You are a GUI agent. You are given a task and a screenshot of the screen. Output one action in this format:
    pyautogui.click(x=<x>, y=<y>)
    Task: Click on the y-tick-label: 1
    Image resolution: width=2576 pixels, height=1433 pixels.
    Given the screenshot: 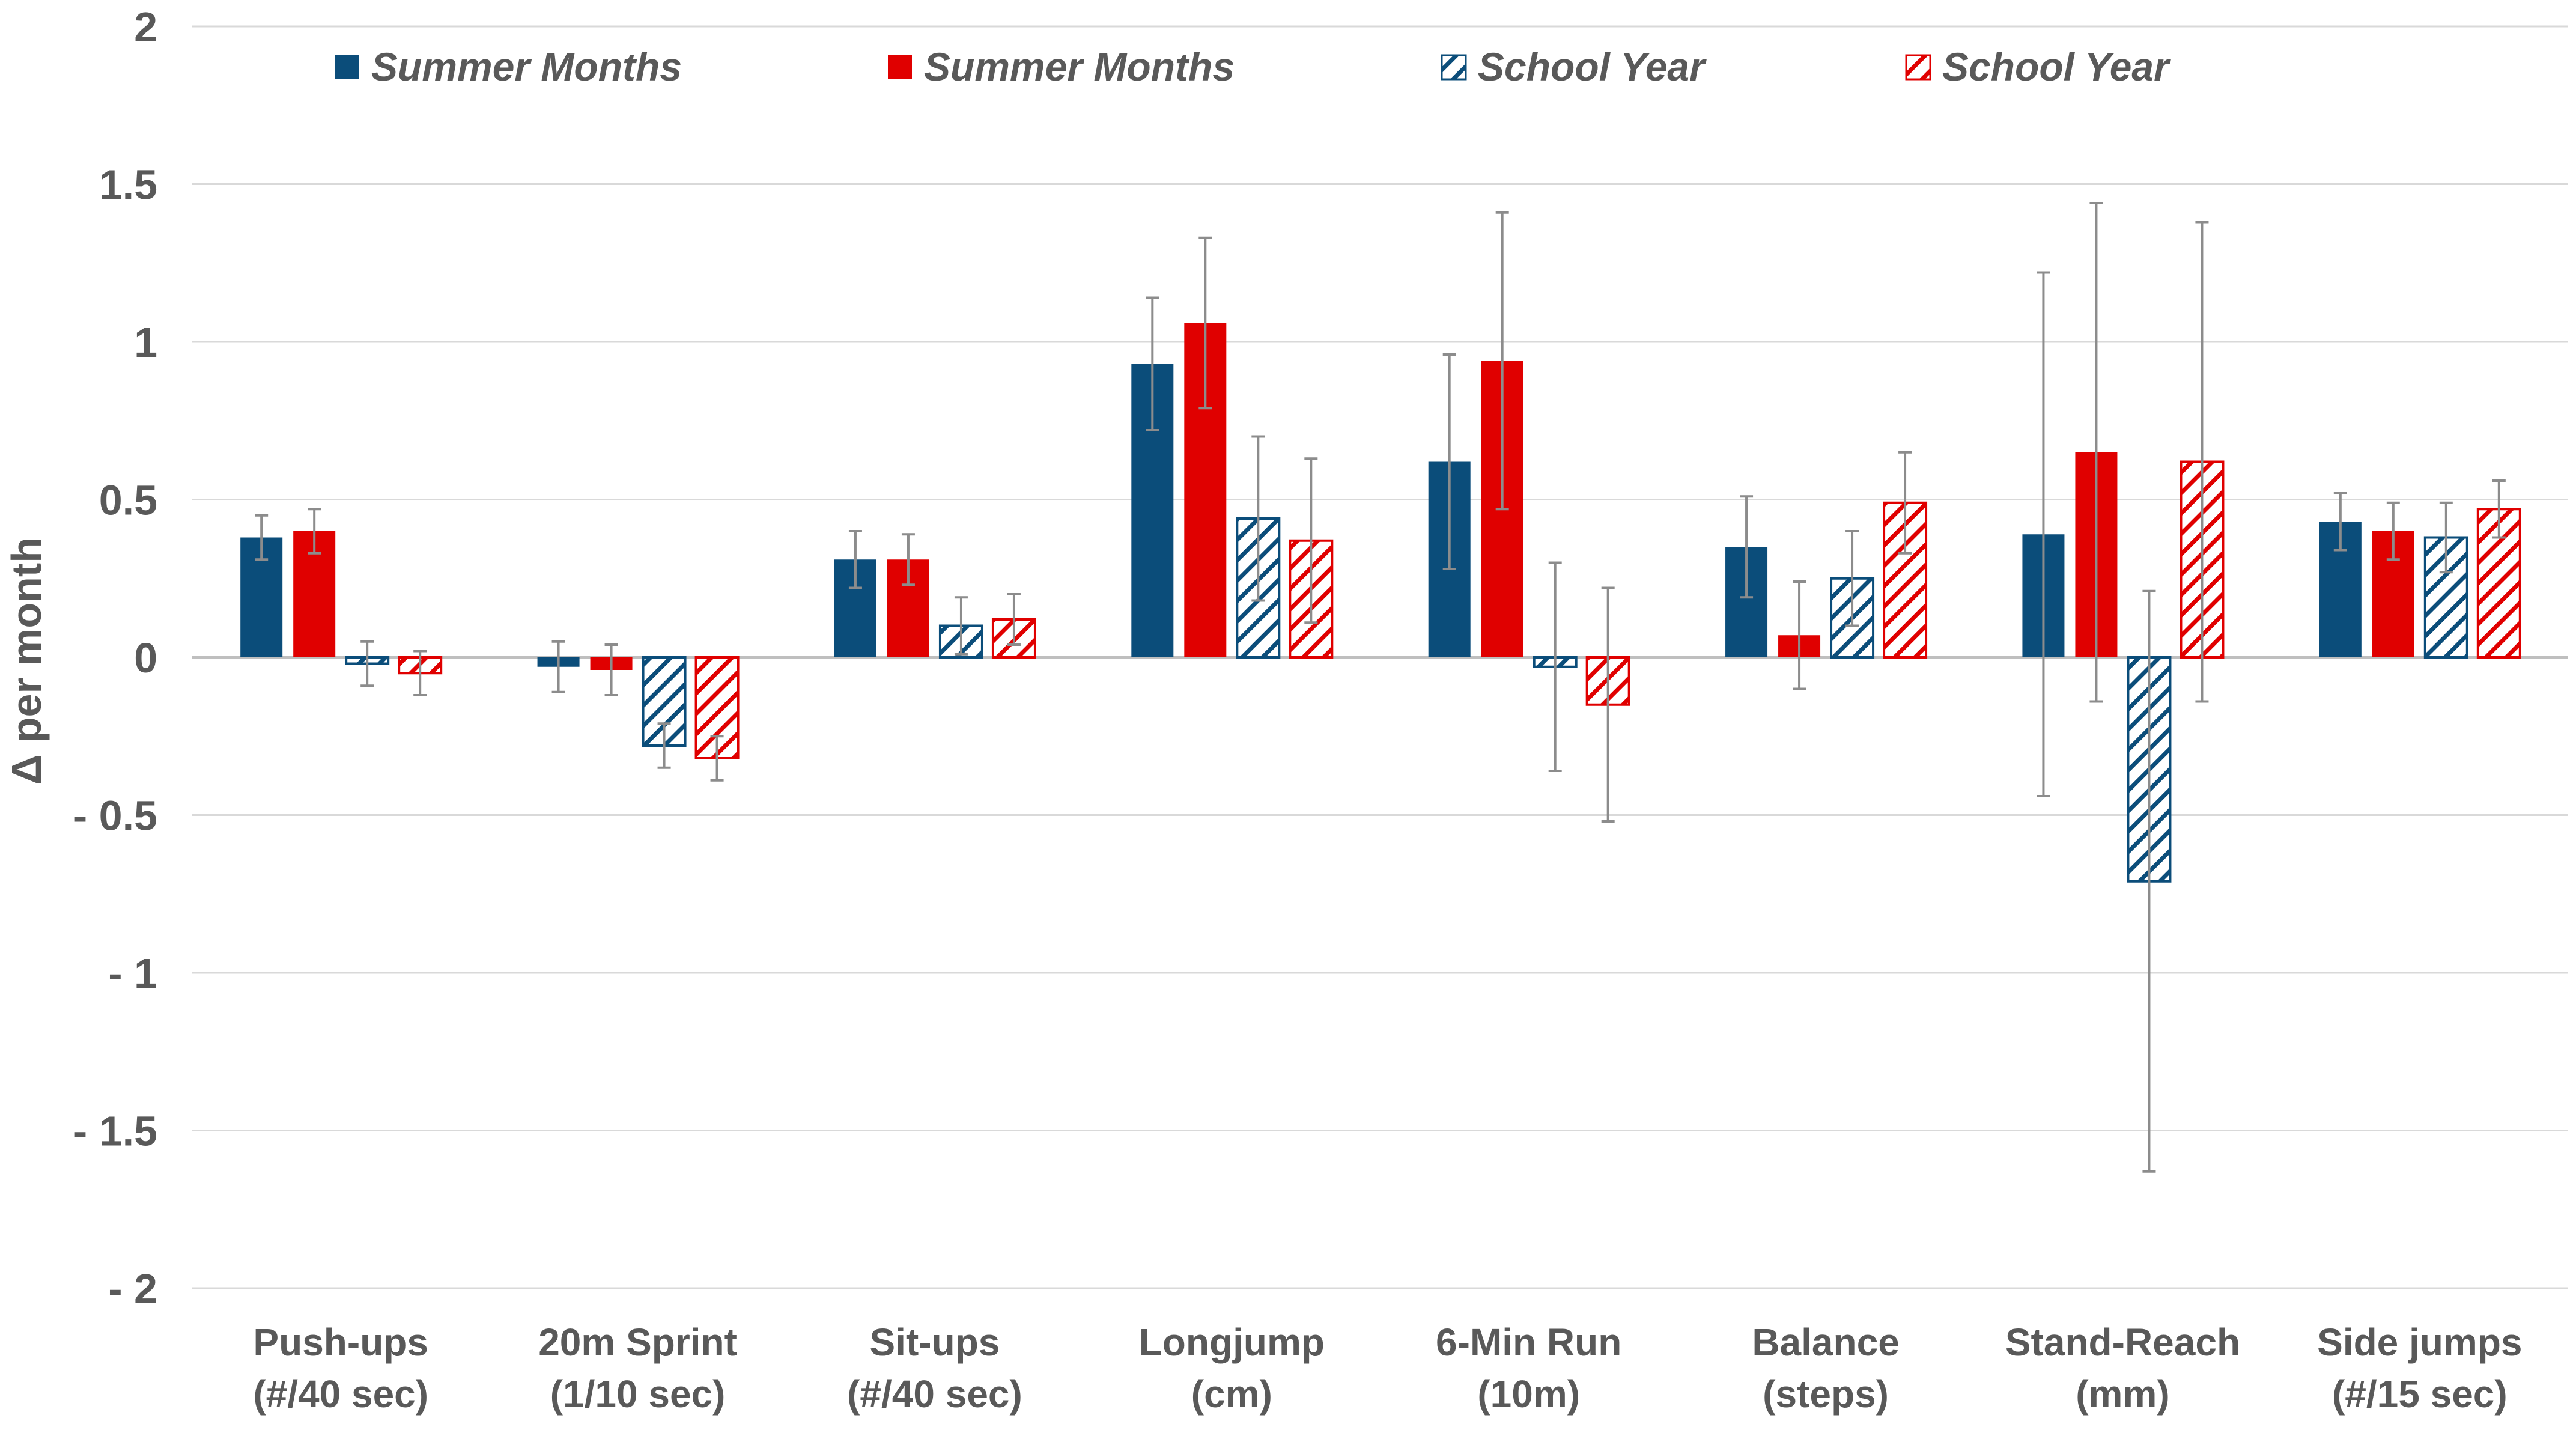 What is the action you would take?
    pyautogui.click(x=145, y=343)
    